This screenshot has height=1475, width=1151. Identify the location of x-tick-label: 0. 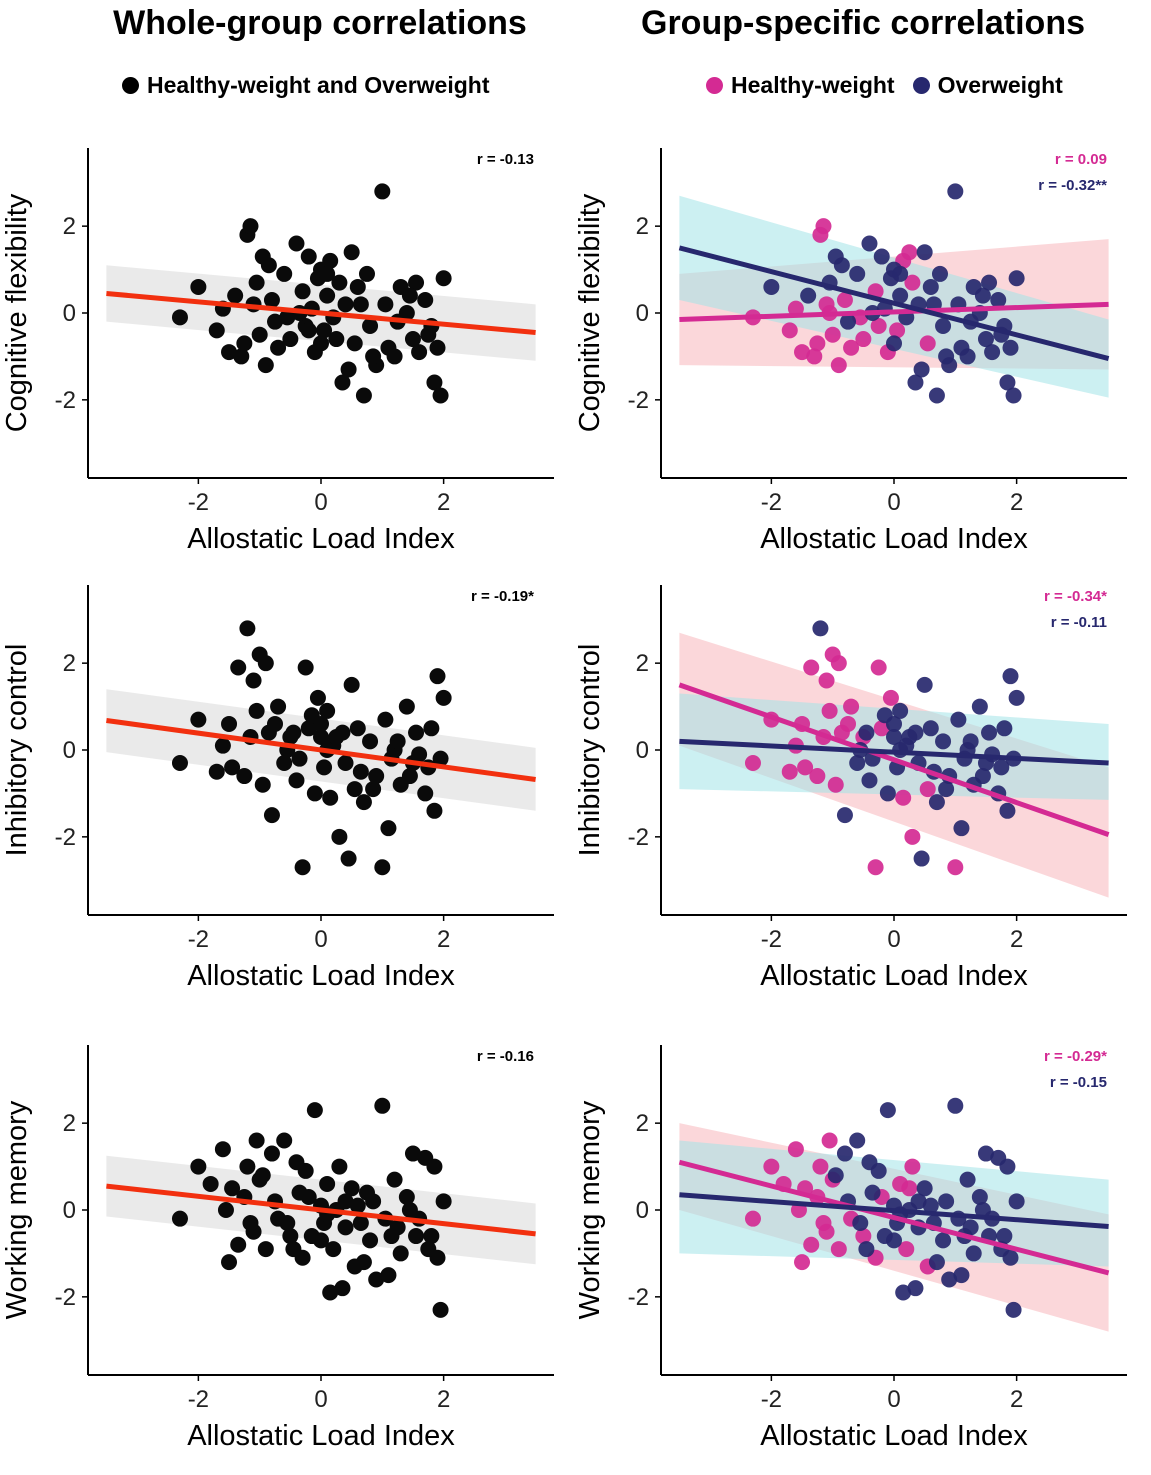
(893, 1399).